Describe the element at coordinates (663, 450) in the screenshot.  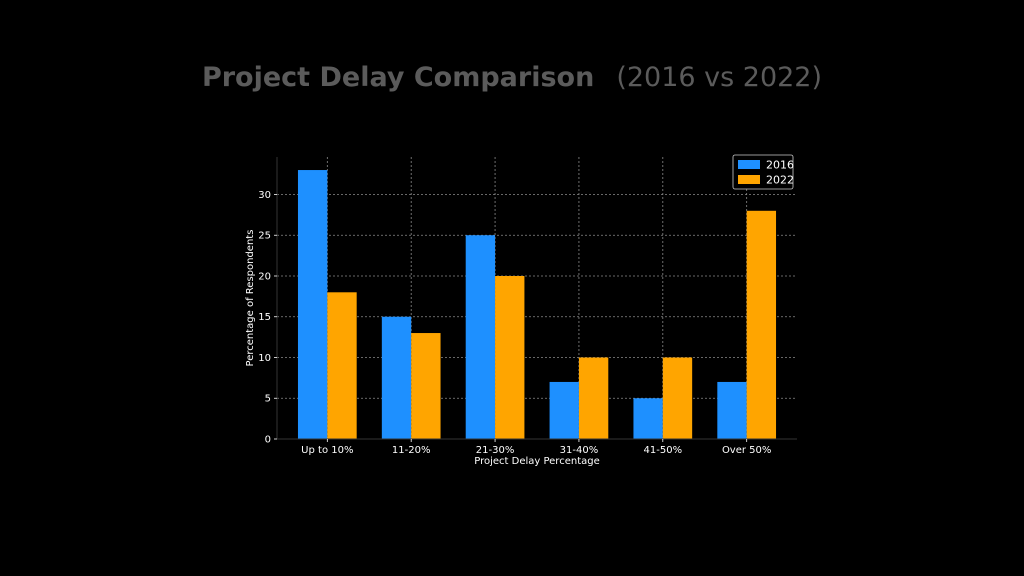
I see `x-tick-label: 41-50%` at that location.